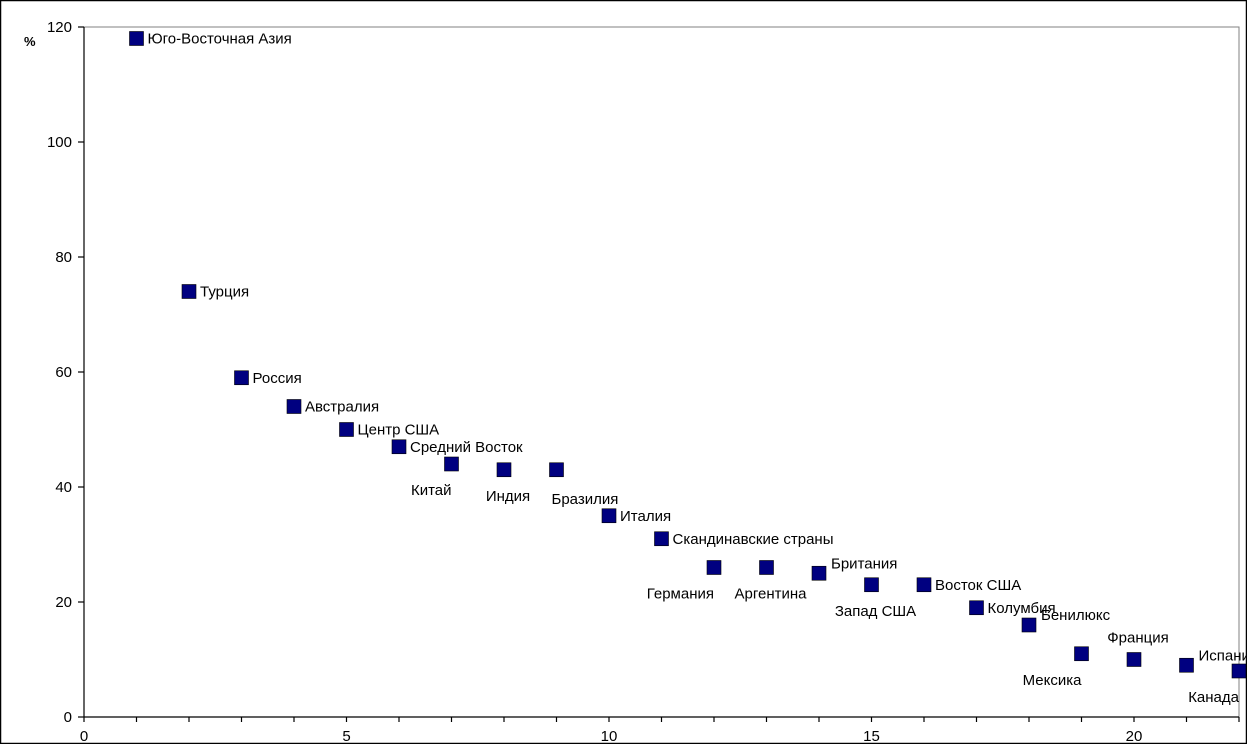 Image resolution: width=1247 pixels, height=744 pixels. Describe the element at coordinates (399, 430) in the screenshot. I see `data-point-label: Центр США` at that location.